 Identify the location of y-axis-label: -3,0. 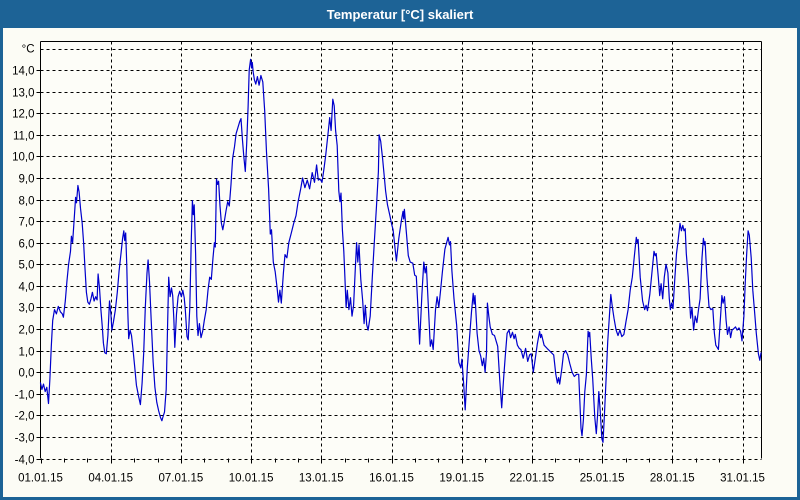
(25, 439).